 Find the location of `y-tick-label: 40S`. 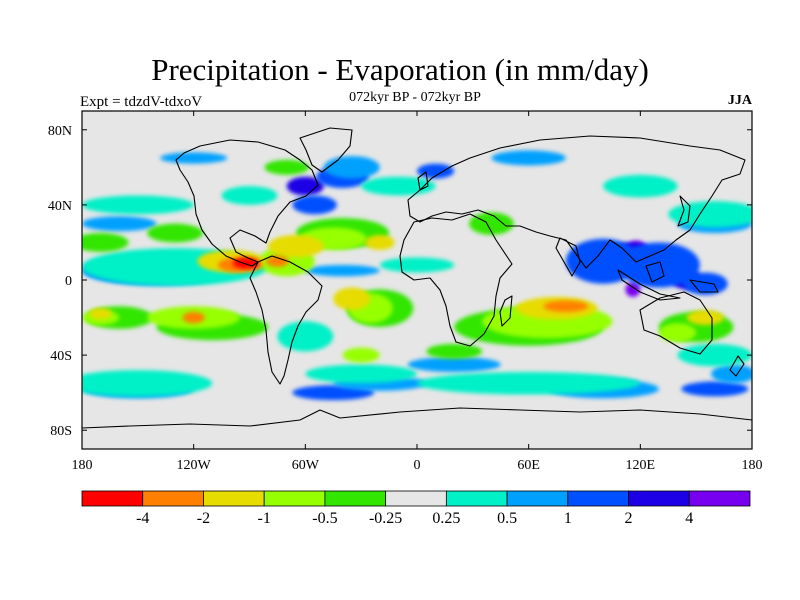

y-tick-label: 40S is located at coordinates (61, 356).